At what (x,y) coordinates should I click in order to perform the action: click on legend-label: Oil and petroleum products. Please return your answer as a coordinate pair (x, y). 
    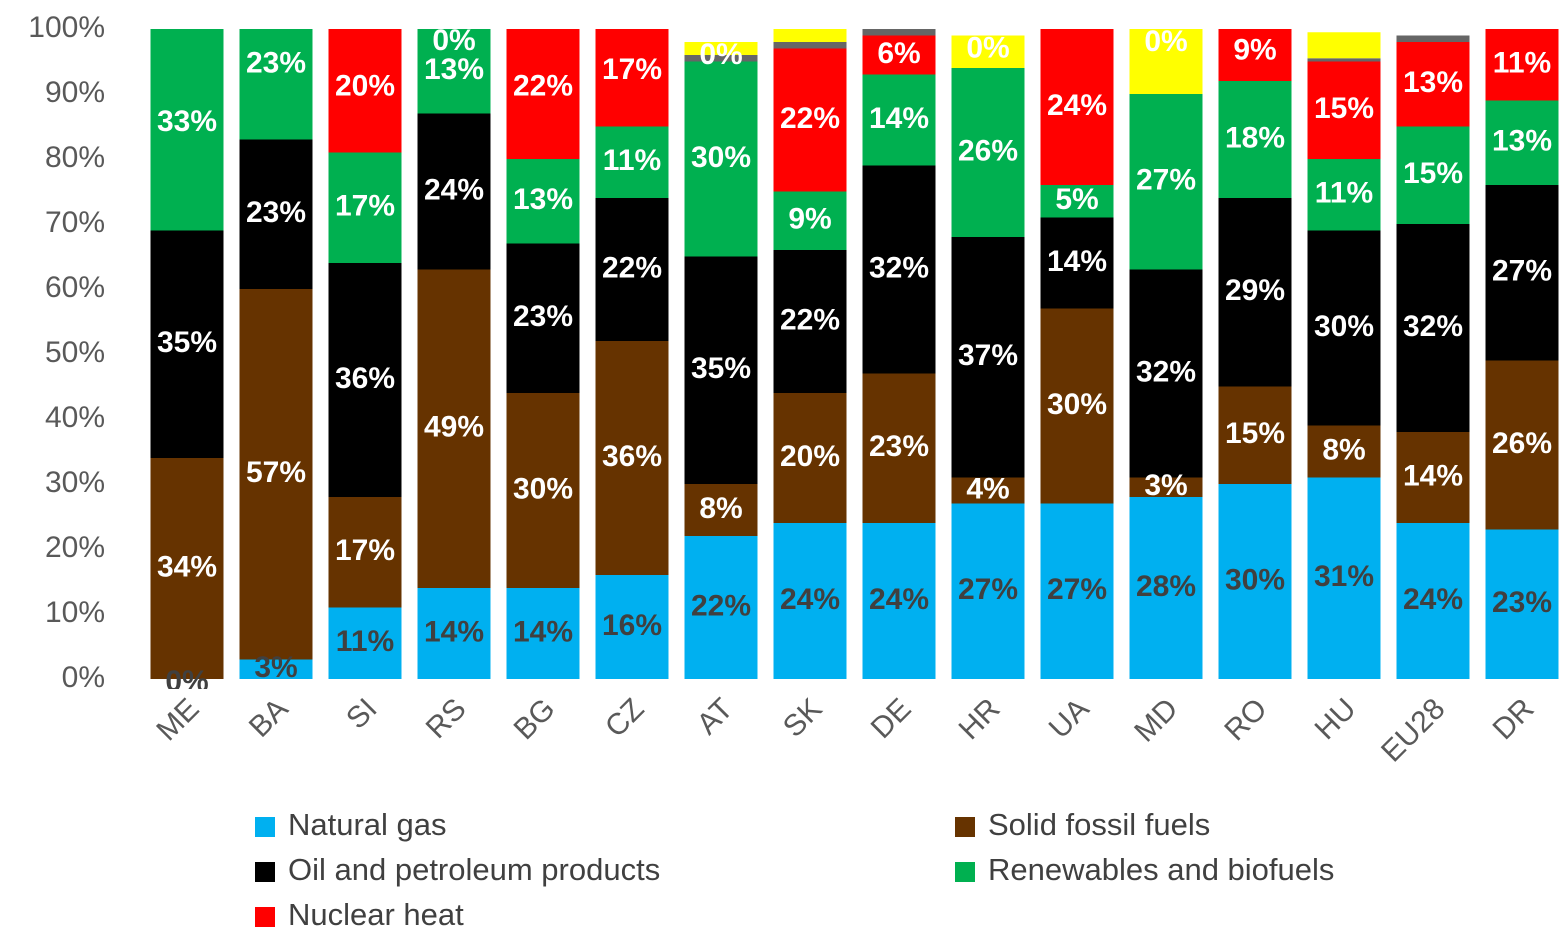
    Looking at the image, I should click on (474, 869).